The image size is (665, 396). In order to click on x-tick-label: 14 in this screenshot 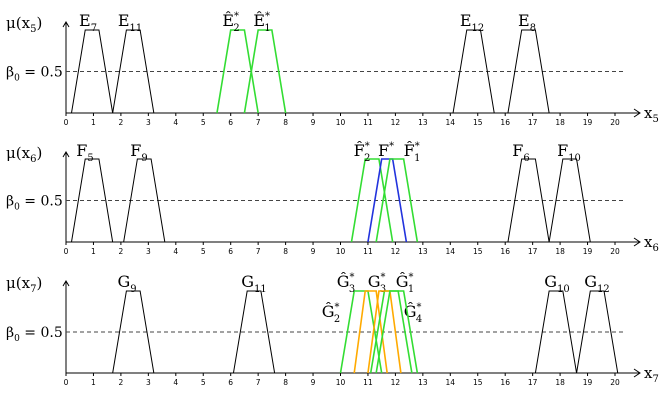, I will do `click(451, 382)`.